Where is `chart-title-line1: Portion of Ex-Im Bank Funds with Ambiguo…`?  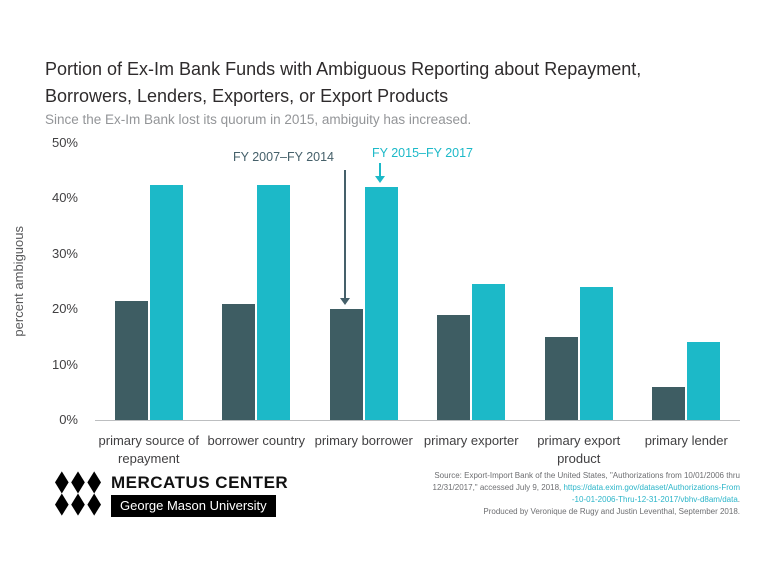 chart-title-line1: Portion of Ex-Im Bank Funds with Ambiguo… is located at coordinates (343, 69).